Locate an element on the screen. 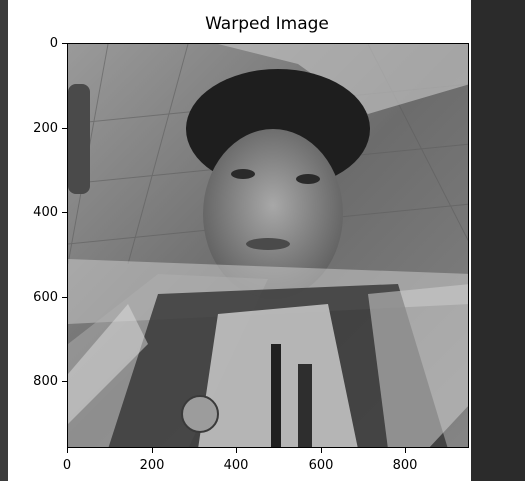  plot-title: Warped Image is located at coordinates (267, 24).